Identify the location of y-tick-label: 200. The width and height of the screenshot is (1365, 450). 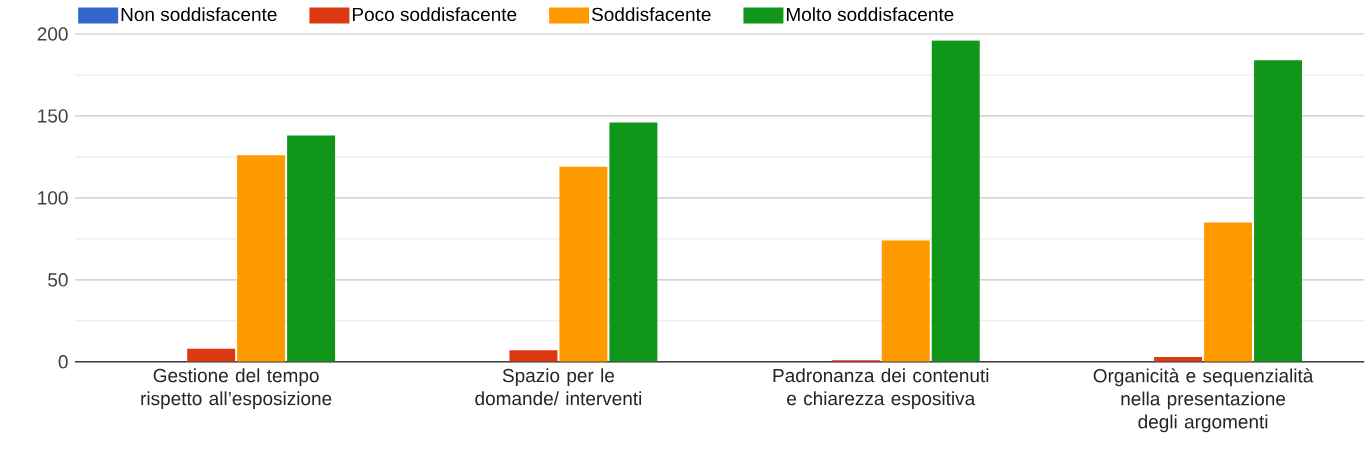
(52, 34).